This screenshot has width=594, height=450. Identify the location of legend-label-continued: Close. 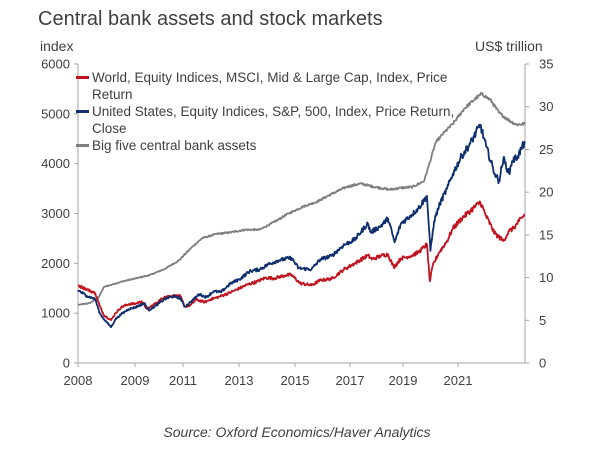
(109, 128).